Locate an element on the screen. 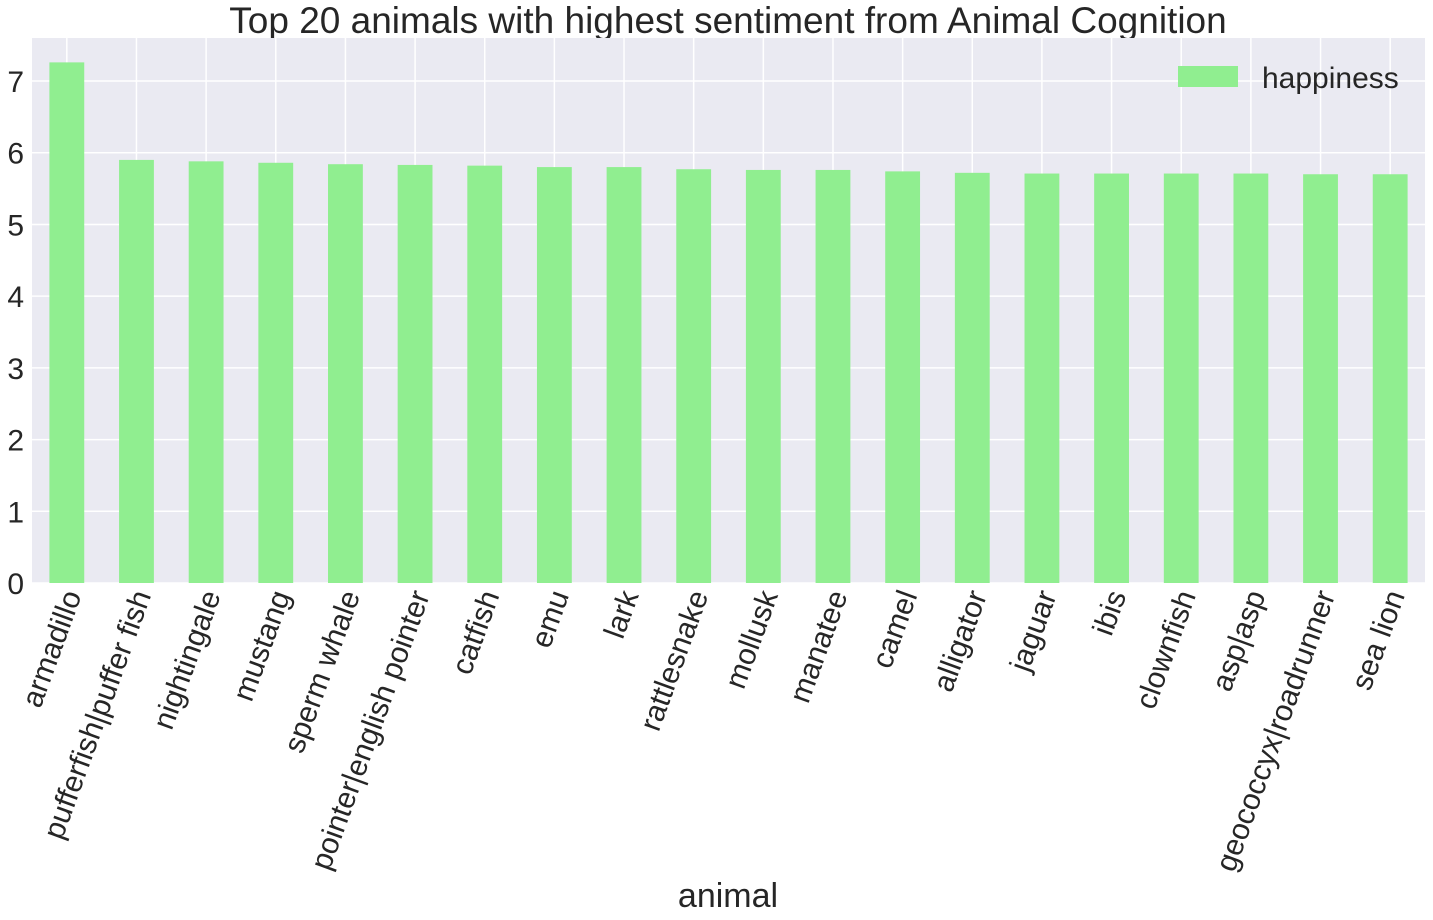 The image size is (1433, 920). x-tick-label: catfish is located at coordinates (476, 632).